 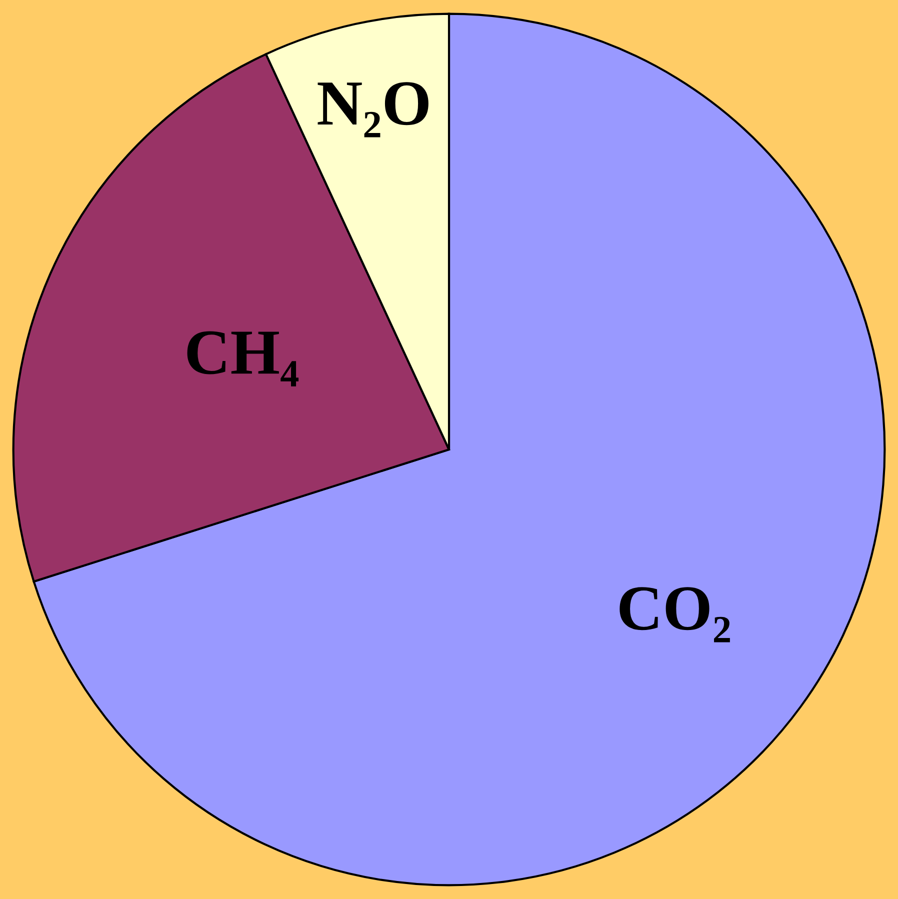 I want to click on slice-label: N₂O, so click(x=373, y=110).